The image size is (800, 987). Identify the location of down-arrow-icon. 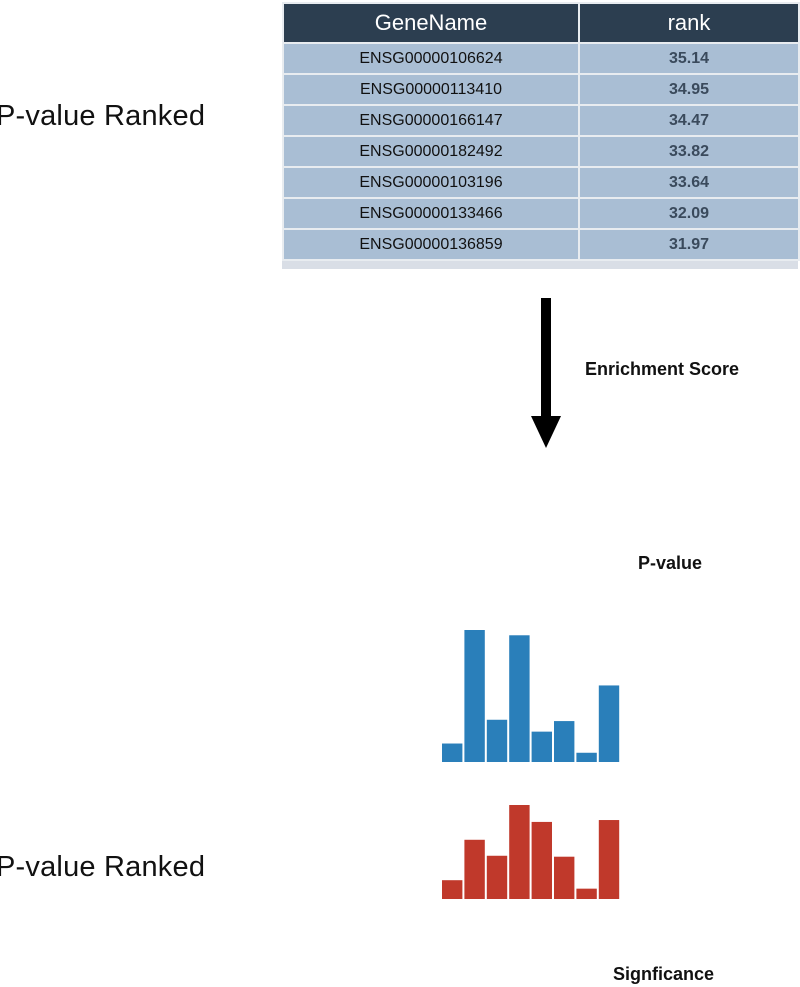
(546, 373).